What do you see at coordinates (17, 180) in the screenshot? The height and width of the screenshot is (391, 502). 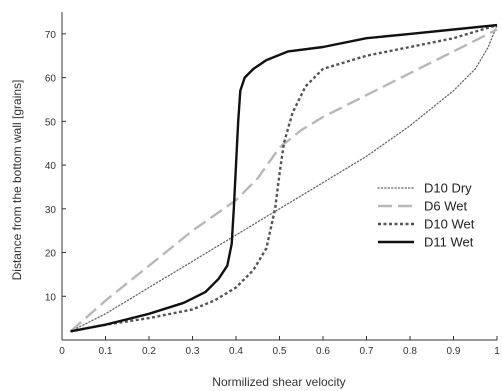 I see `y-axis-label: Distance from the bottom wall [grains]` at bounding box center [17, 180].